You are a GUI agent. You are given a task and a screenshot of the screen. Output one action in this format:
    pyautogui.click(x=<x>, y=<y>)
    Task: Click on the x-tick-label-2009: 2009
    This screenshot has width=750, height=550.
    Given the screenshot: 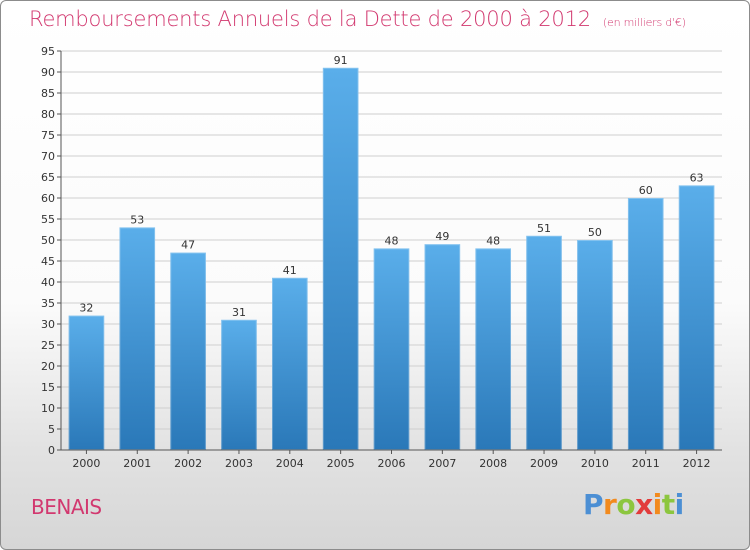 What is the action you would take?
    pyautogui.click(x=544, y=463)
    